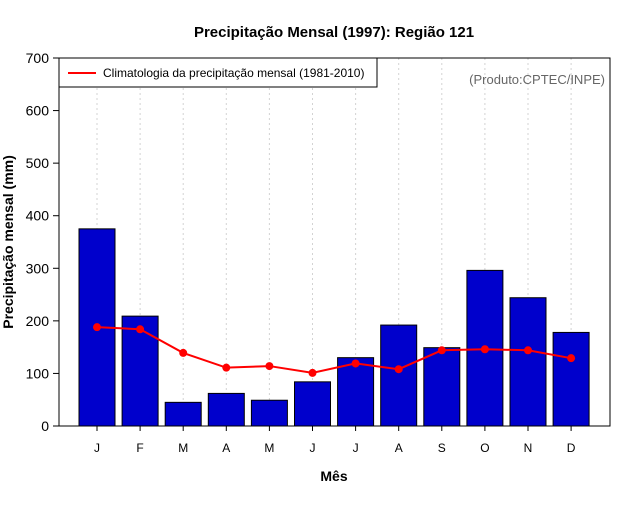 The width and height of the screenshot is (640, 505). I want to click on x-tick-label: F, so click(139, 448).